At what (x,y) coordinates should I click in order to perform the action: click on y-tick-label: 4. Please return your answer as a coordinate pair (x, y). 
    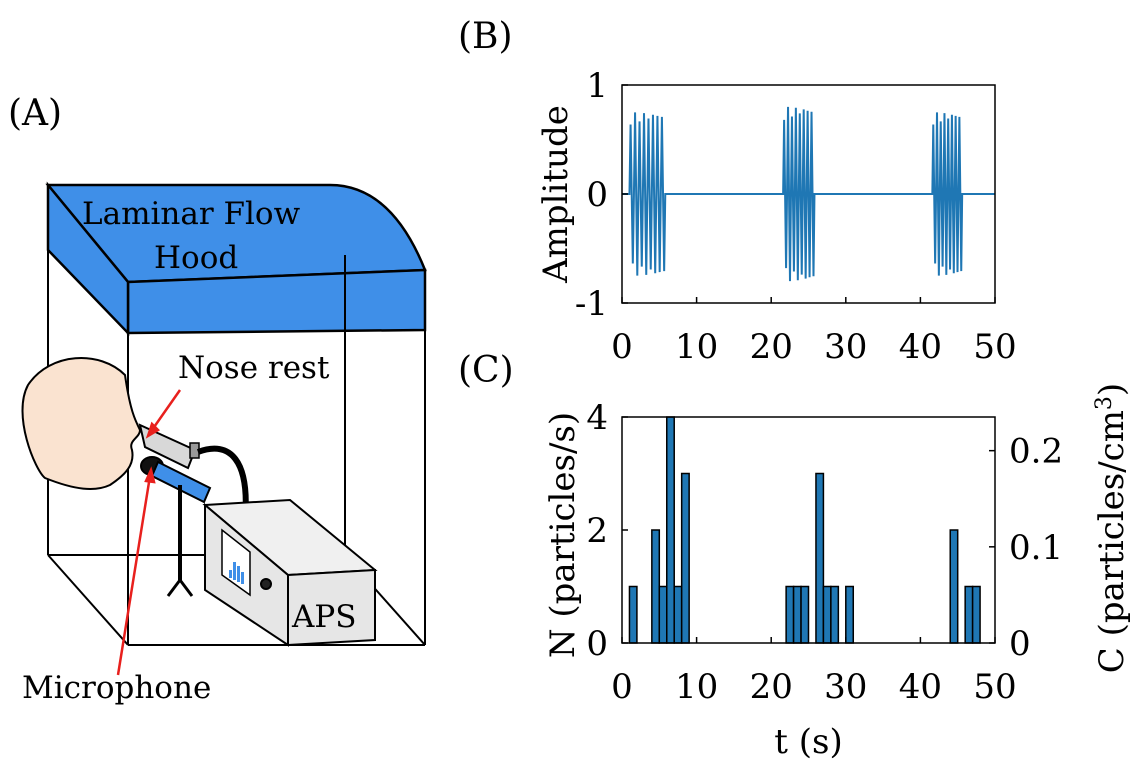
    Looking at the image, I should click on (597, 418).